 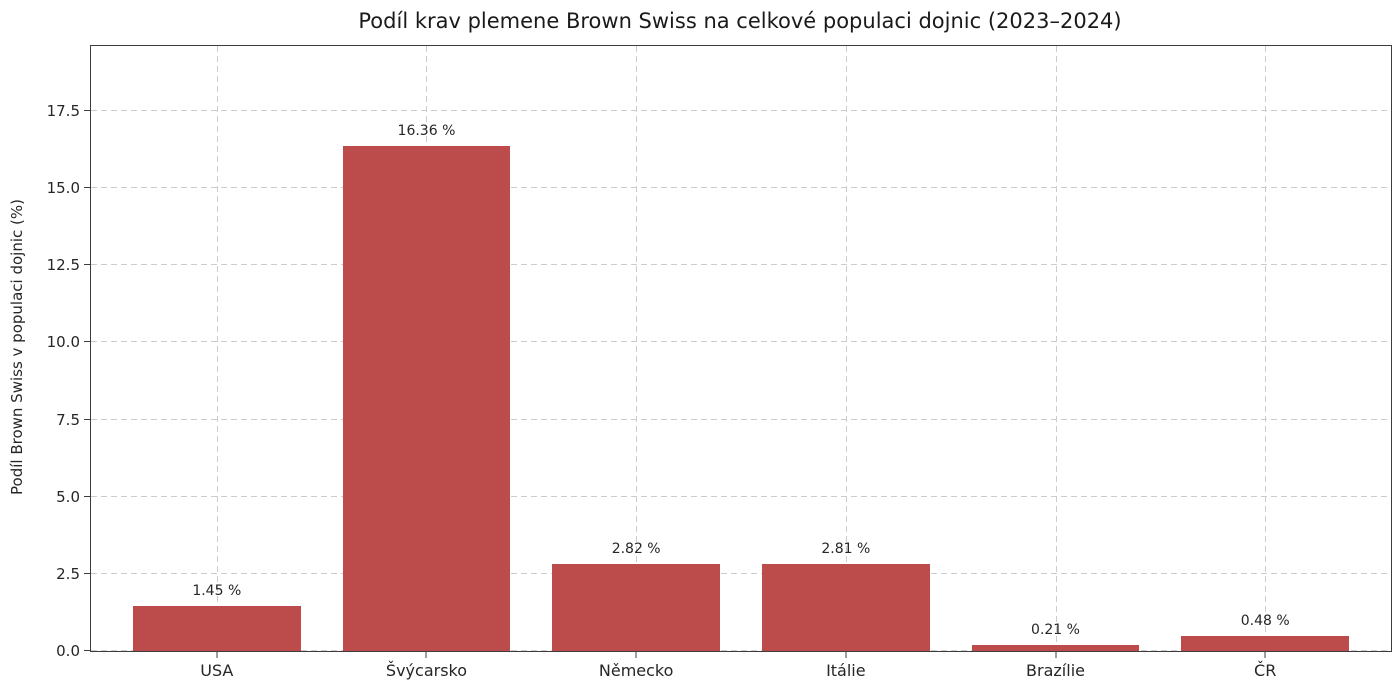 I want to click on bar-value-label: 0.48 %, so click(x=1265, y=621).